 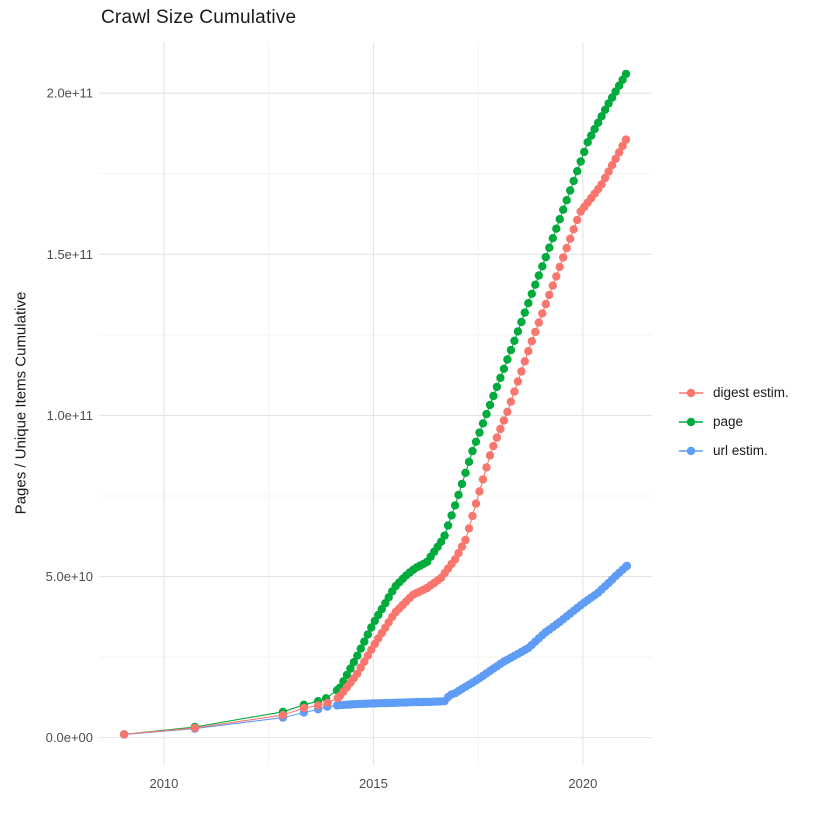 I want to click on legend-item: page, so click(x=733, y=421).